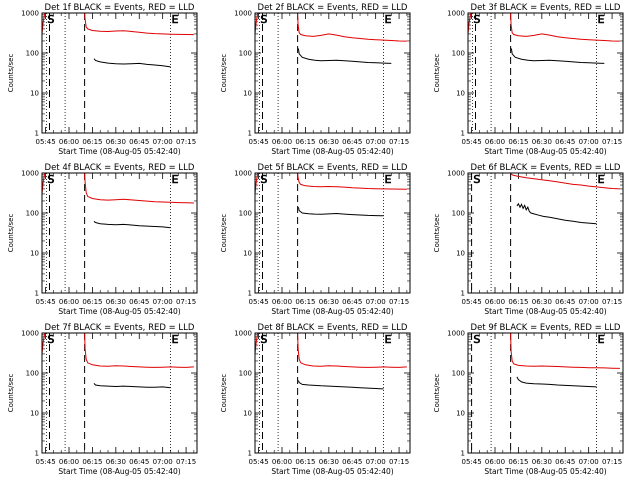  I want to click on panel-title: Det 6f BLACK = Events, RED = LLD, so click(546, 168).